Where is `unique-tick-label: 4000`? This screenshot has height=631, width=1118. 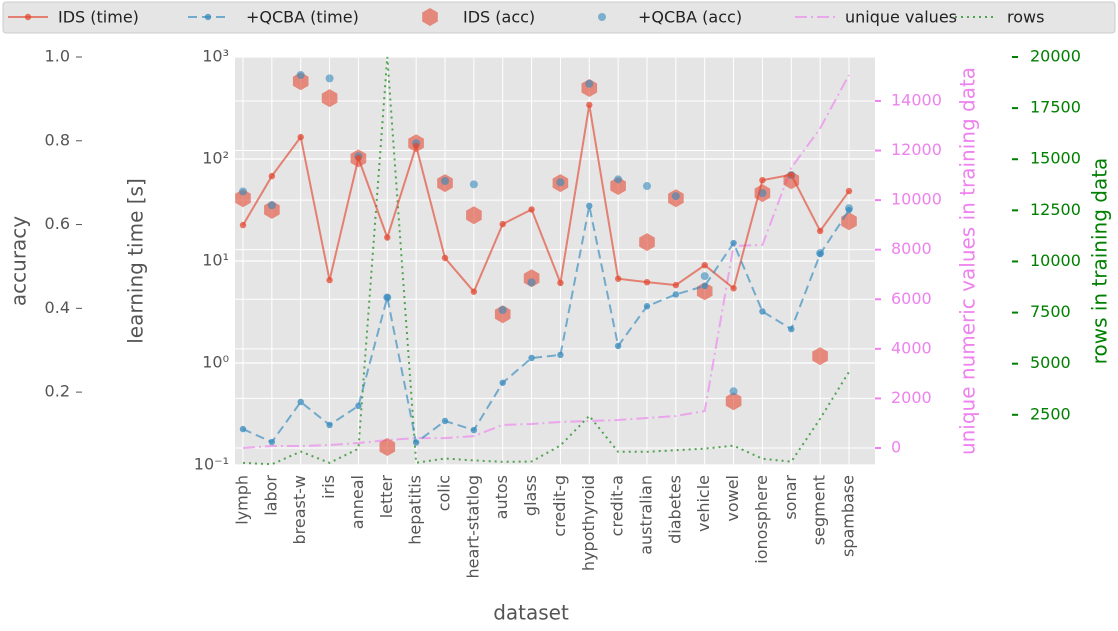 unique-tick-label: 4000 is located at coordinates (911, 347).